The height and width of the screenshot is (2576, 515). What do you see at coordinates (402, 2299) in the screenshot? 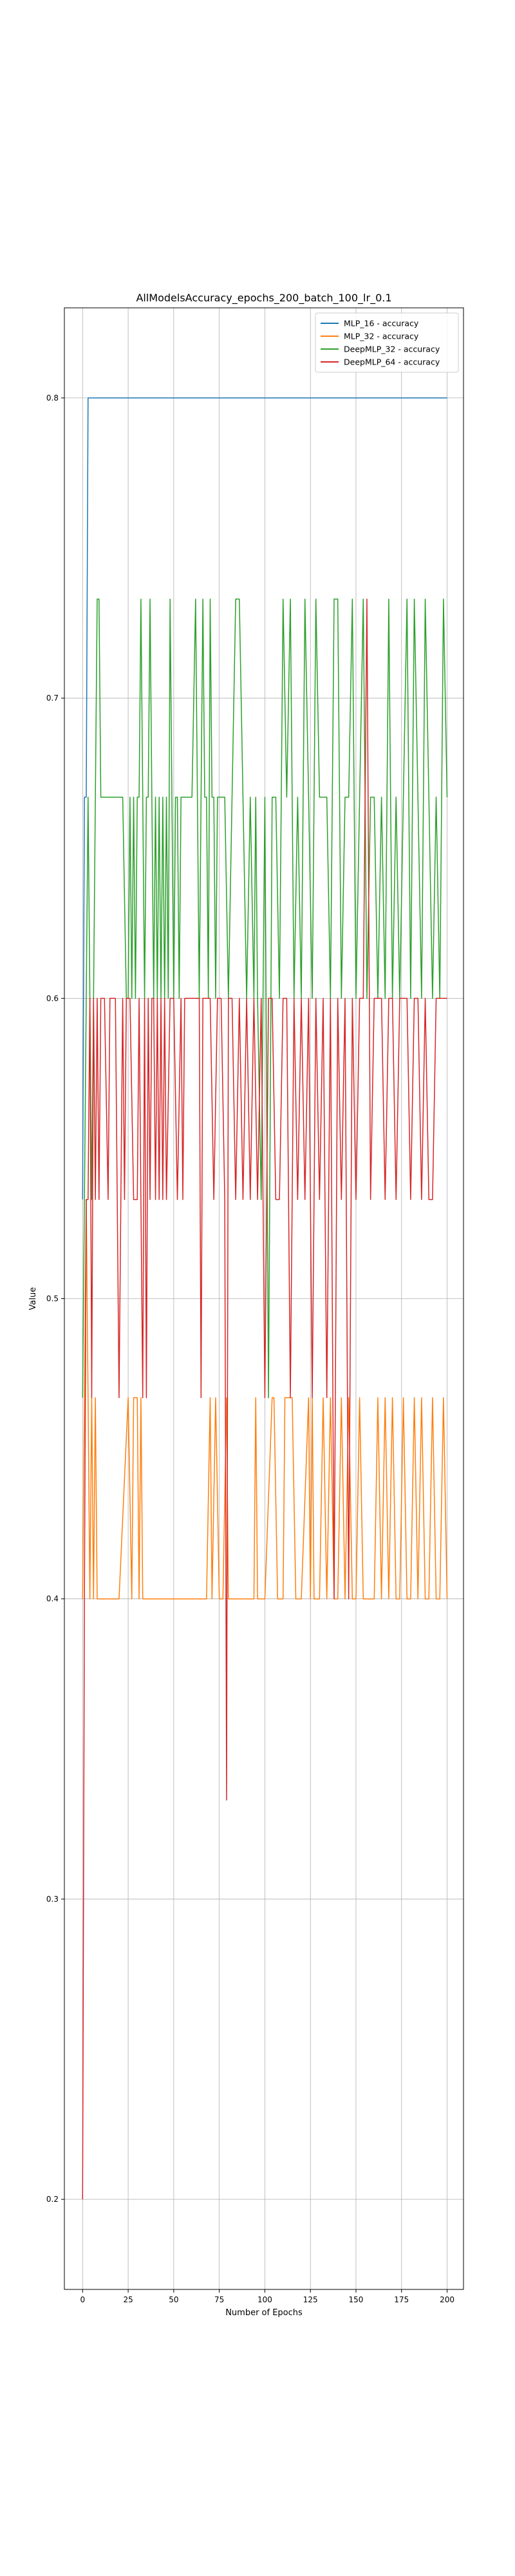
I see `x-tick-label: 175` at bounding box center [402, 2299].